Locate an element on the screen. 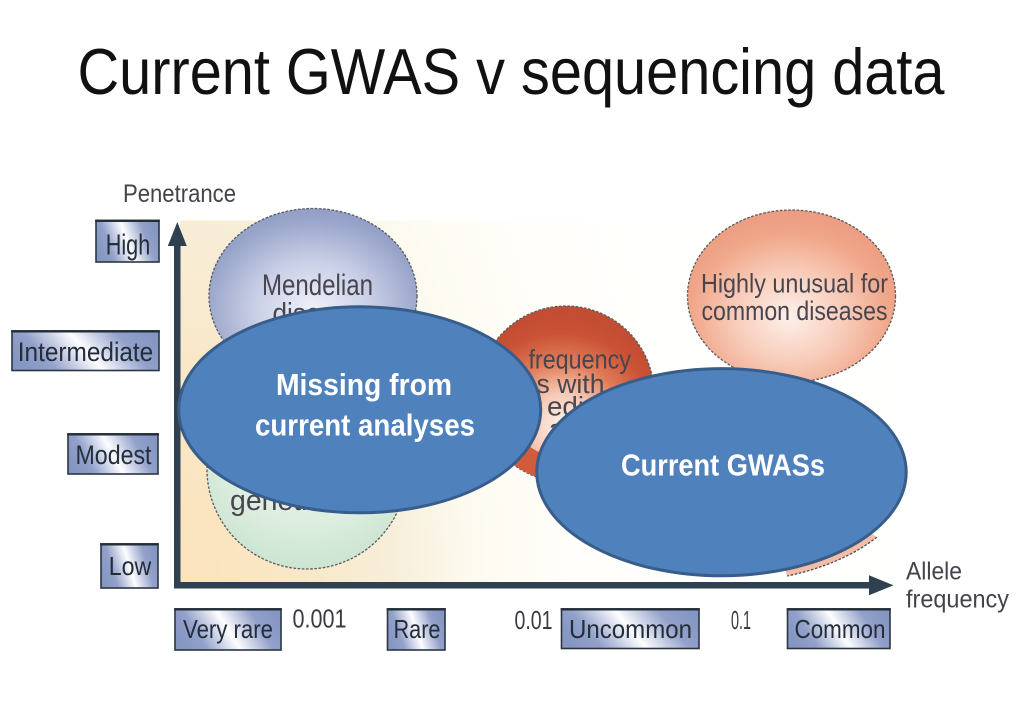  svg-text: Rare is located at coordinates (417, 629).